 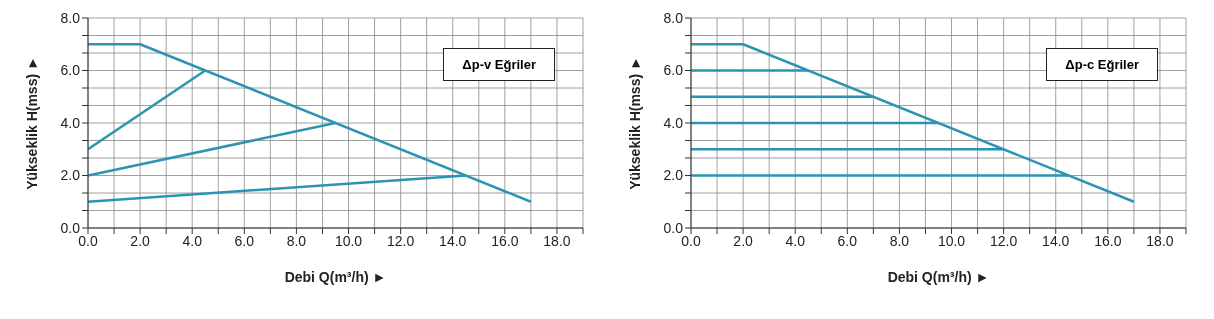 I want to click on annotation: Δp-c Eğriler, so click(x=1102, y=64).